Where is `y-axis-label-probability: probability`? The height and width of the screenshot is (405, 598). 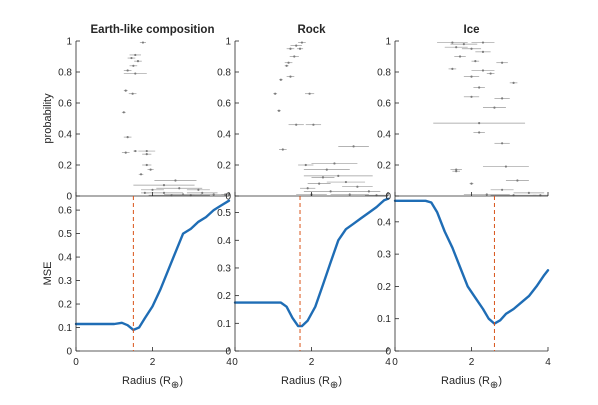 y-axis-label-probability: probability is located at coordinates (48, 118).